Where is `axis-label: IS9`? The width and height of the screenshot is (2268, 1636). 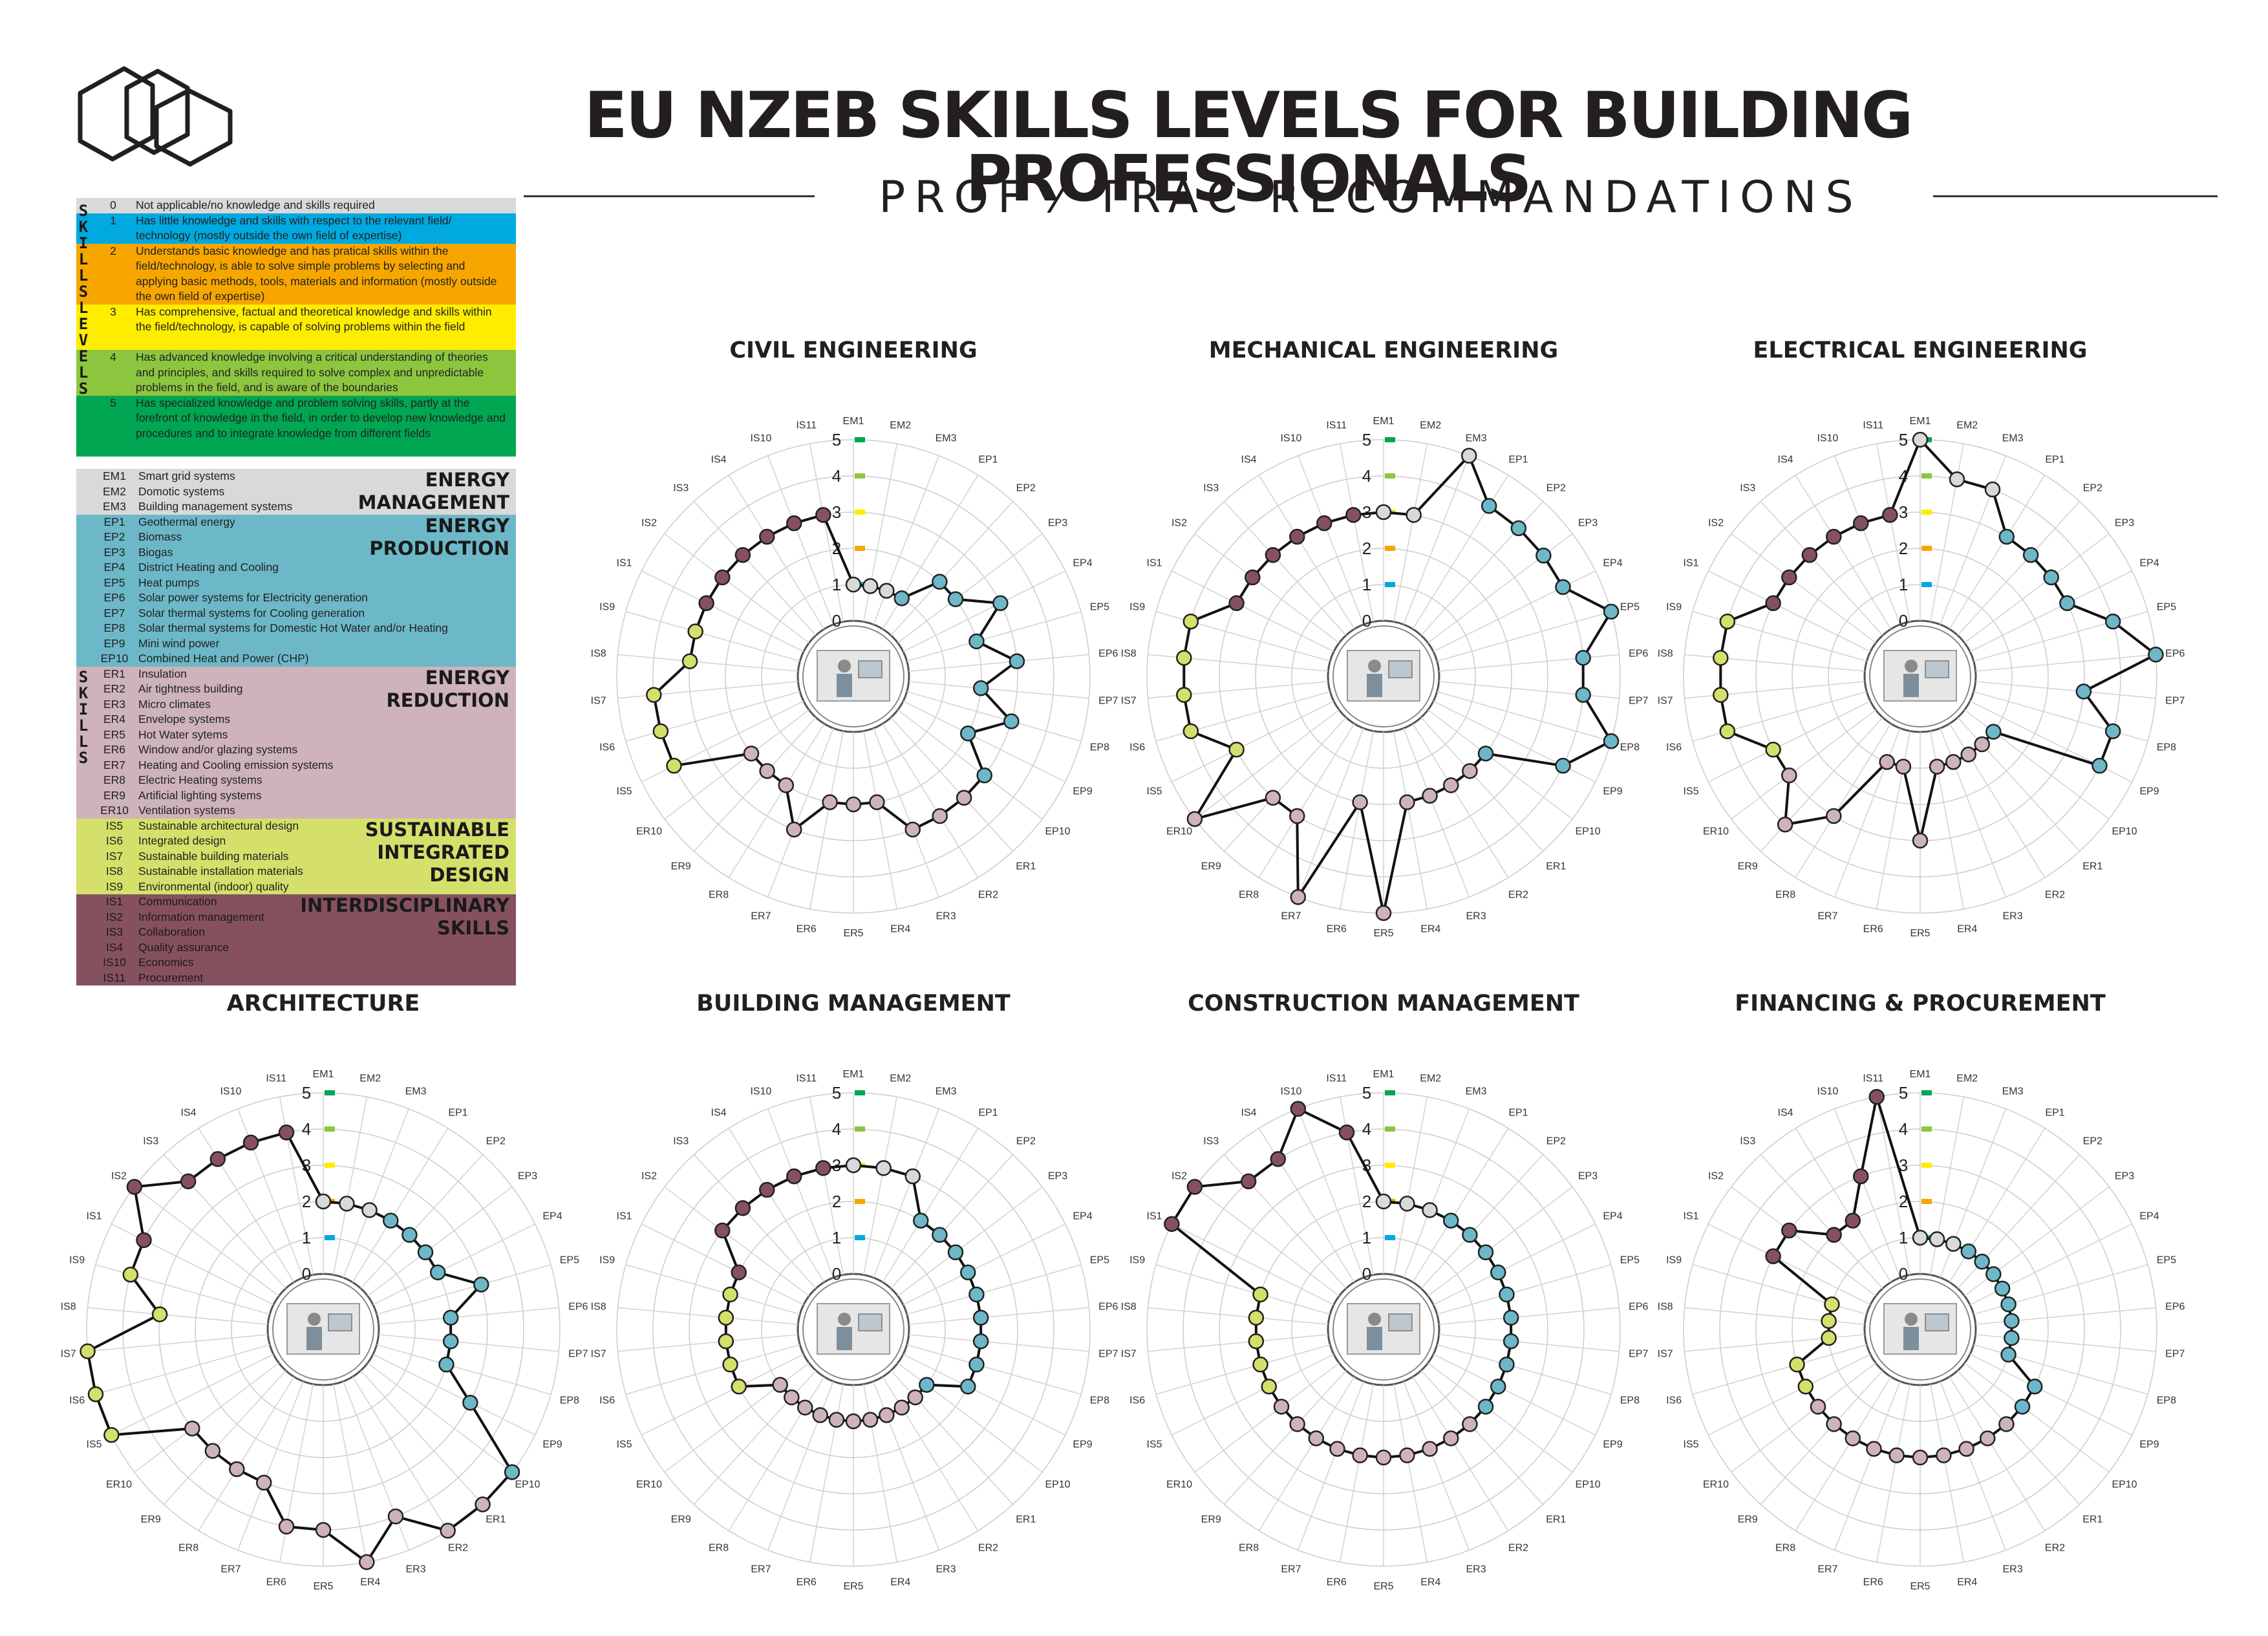
axis-label: IS9 is located at coordinates (607, 1260).